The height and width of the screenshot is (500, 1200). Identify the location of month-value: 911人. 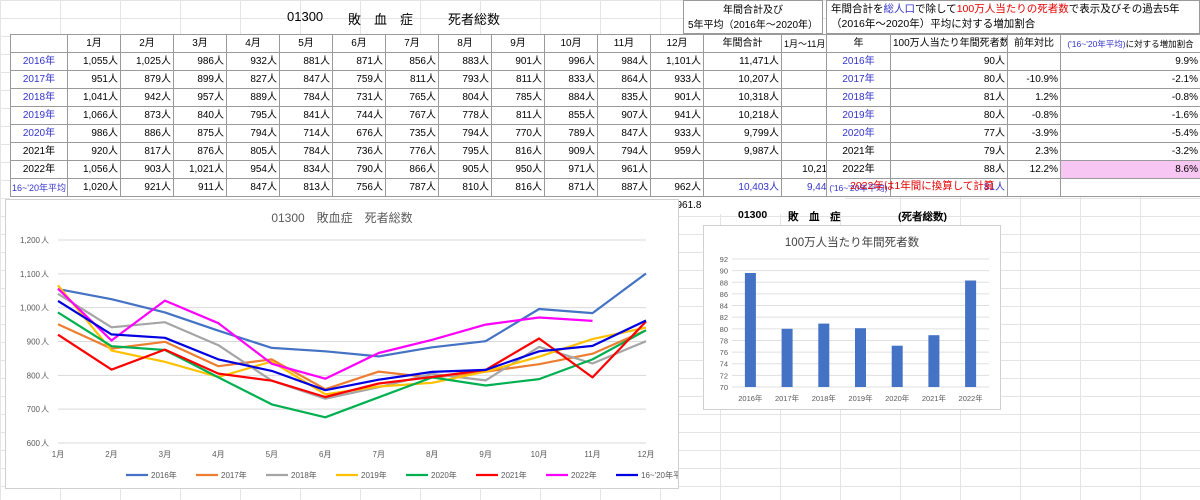
(200, 187).